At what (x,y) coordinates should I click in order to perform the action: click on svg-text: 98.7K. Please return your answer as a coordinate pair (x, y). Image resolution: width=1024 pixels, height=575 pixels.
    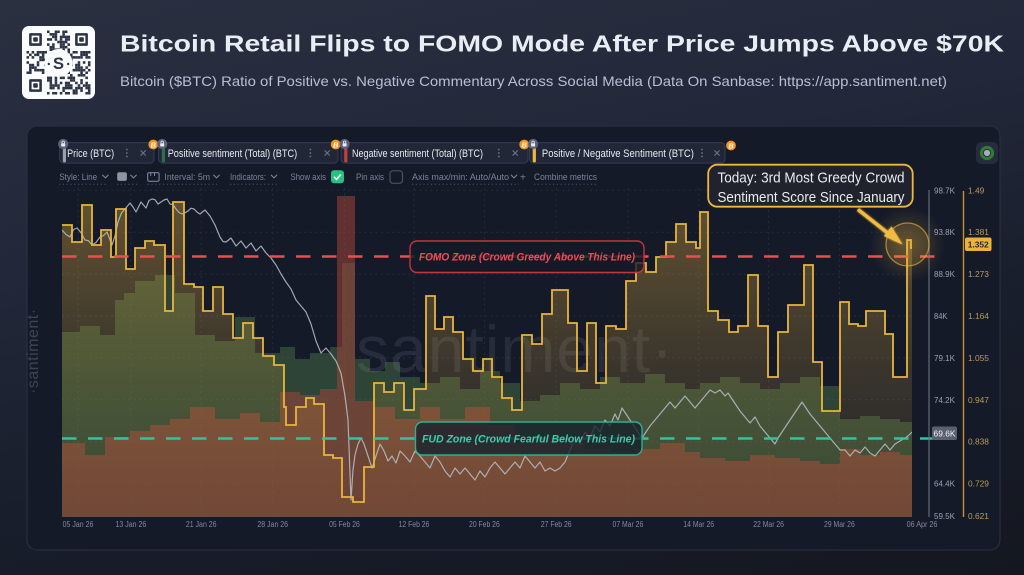
    Looking at the image, I should click on (944, 190).